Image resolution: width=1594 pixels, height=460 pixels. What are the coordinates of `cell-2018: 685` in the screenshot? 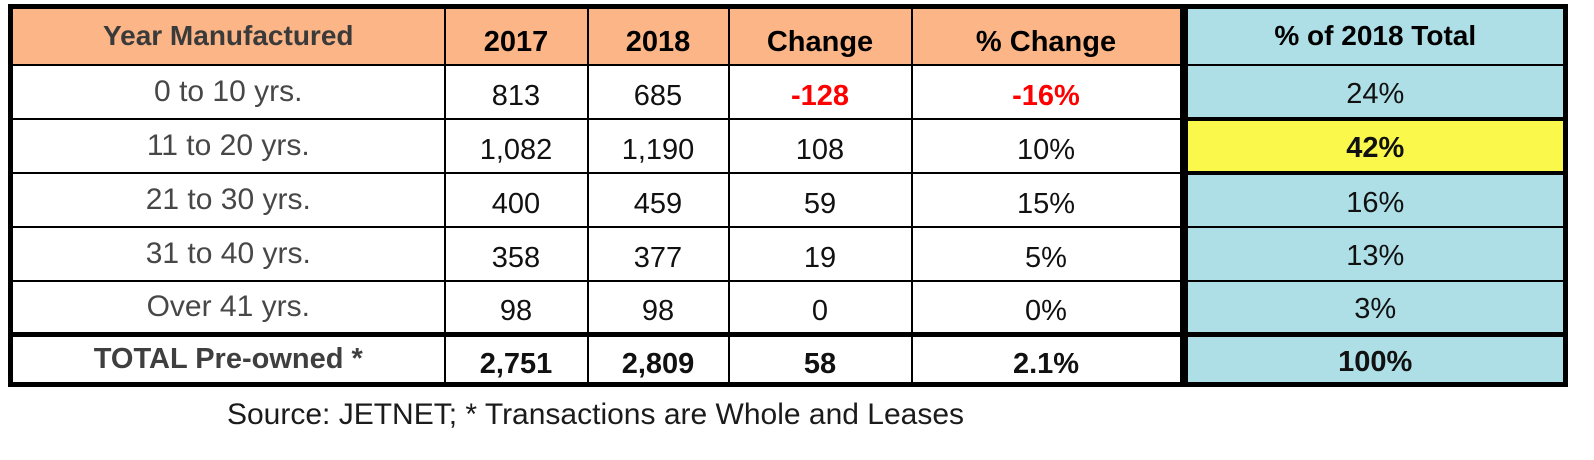 It's located at (658, 91).